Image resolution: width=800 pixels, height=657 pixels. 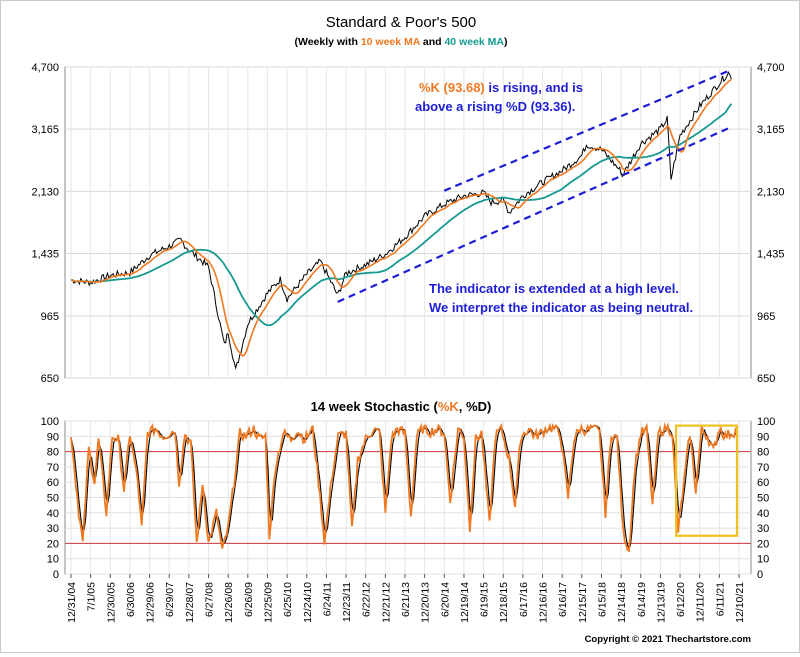 What do you see at coordinates (72, 602) in the screenshot?
I see `x-tick-label: 12/31/04` at bounding box center [72, 602].